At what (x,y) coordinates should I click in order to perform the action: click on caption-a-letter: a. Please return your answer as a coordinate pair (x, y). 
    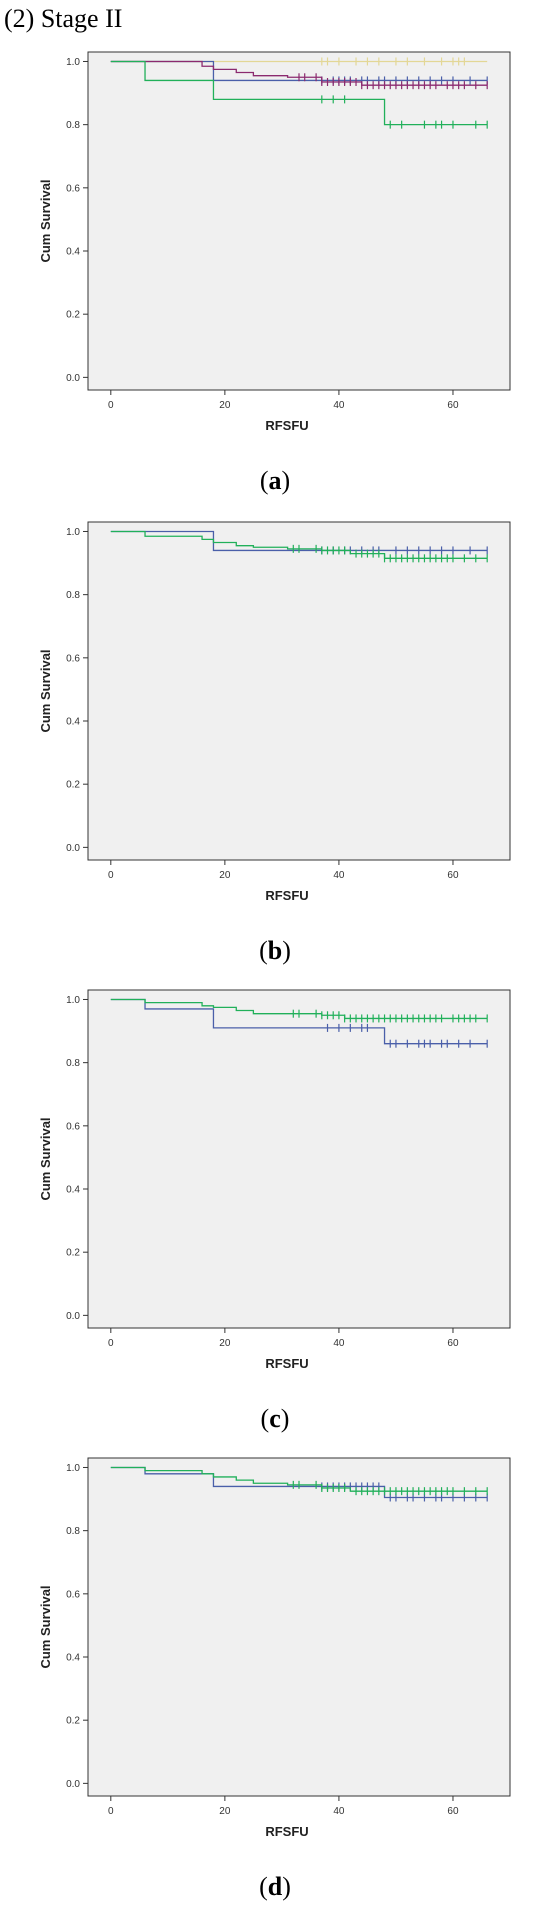
    Looking at the image, I should click on (275, 480).